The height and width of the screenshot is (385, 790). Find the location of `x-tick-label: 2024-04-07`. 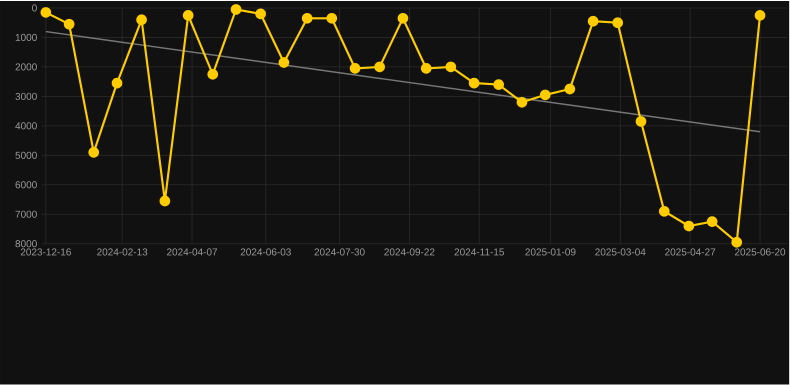

x-tick-label: 2024-04-07 is located at coordinates (192, 252).